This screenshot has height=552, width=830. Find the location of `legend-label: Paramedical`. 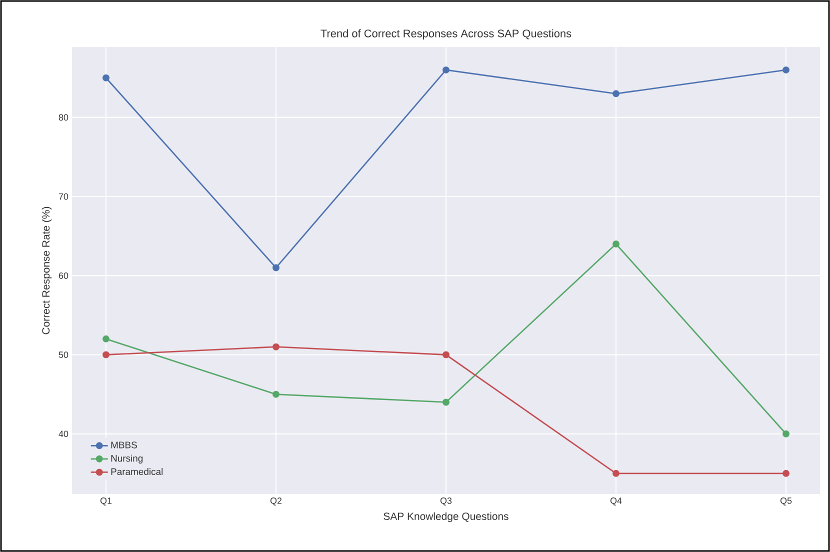

legend-label: Paramedical is located at coordinates (137, 472).